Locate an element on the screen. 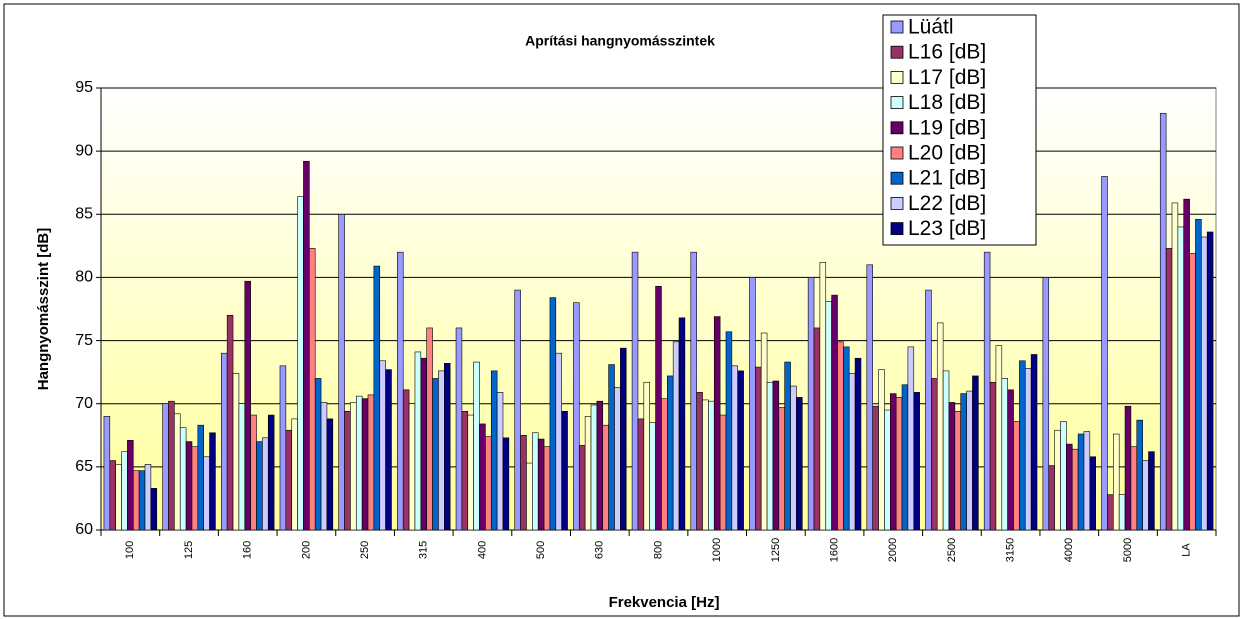 Image resolution: width=1244 pixels, height=619 pixels. x-tick-label: 2000 is located at coordinates (893, 550).